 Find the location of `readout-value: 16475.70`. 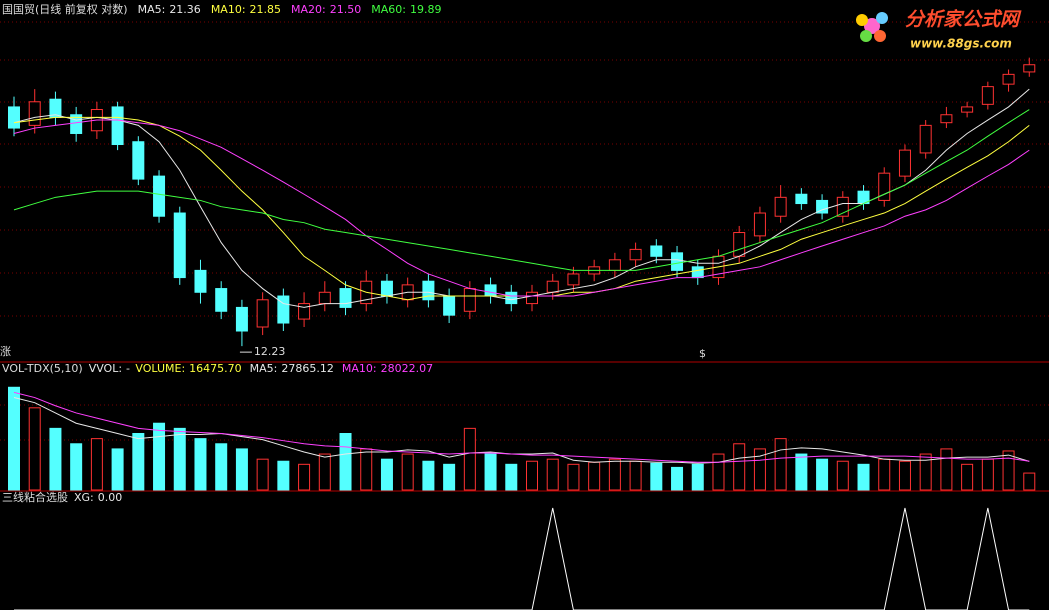

readout-value: 16475.70 is located at coordinates (215, 368).